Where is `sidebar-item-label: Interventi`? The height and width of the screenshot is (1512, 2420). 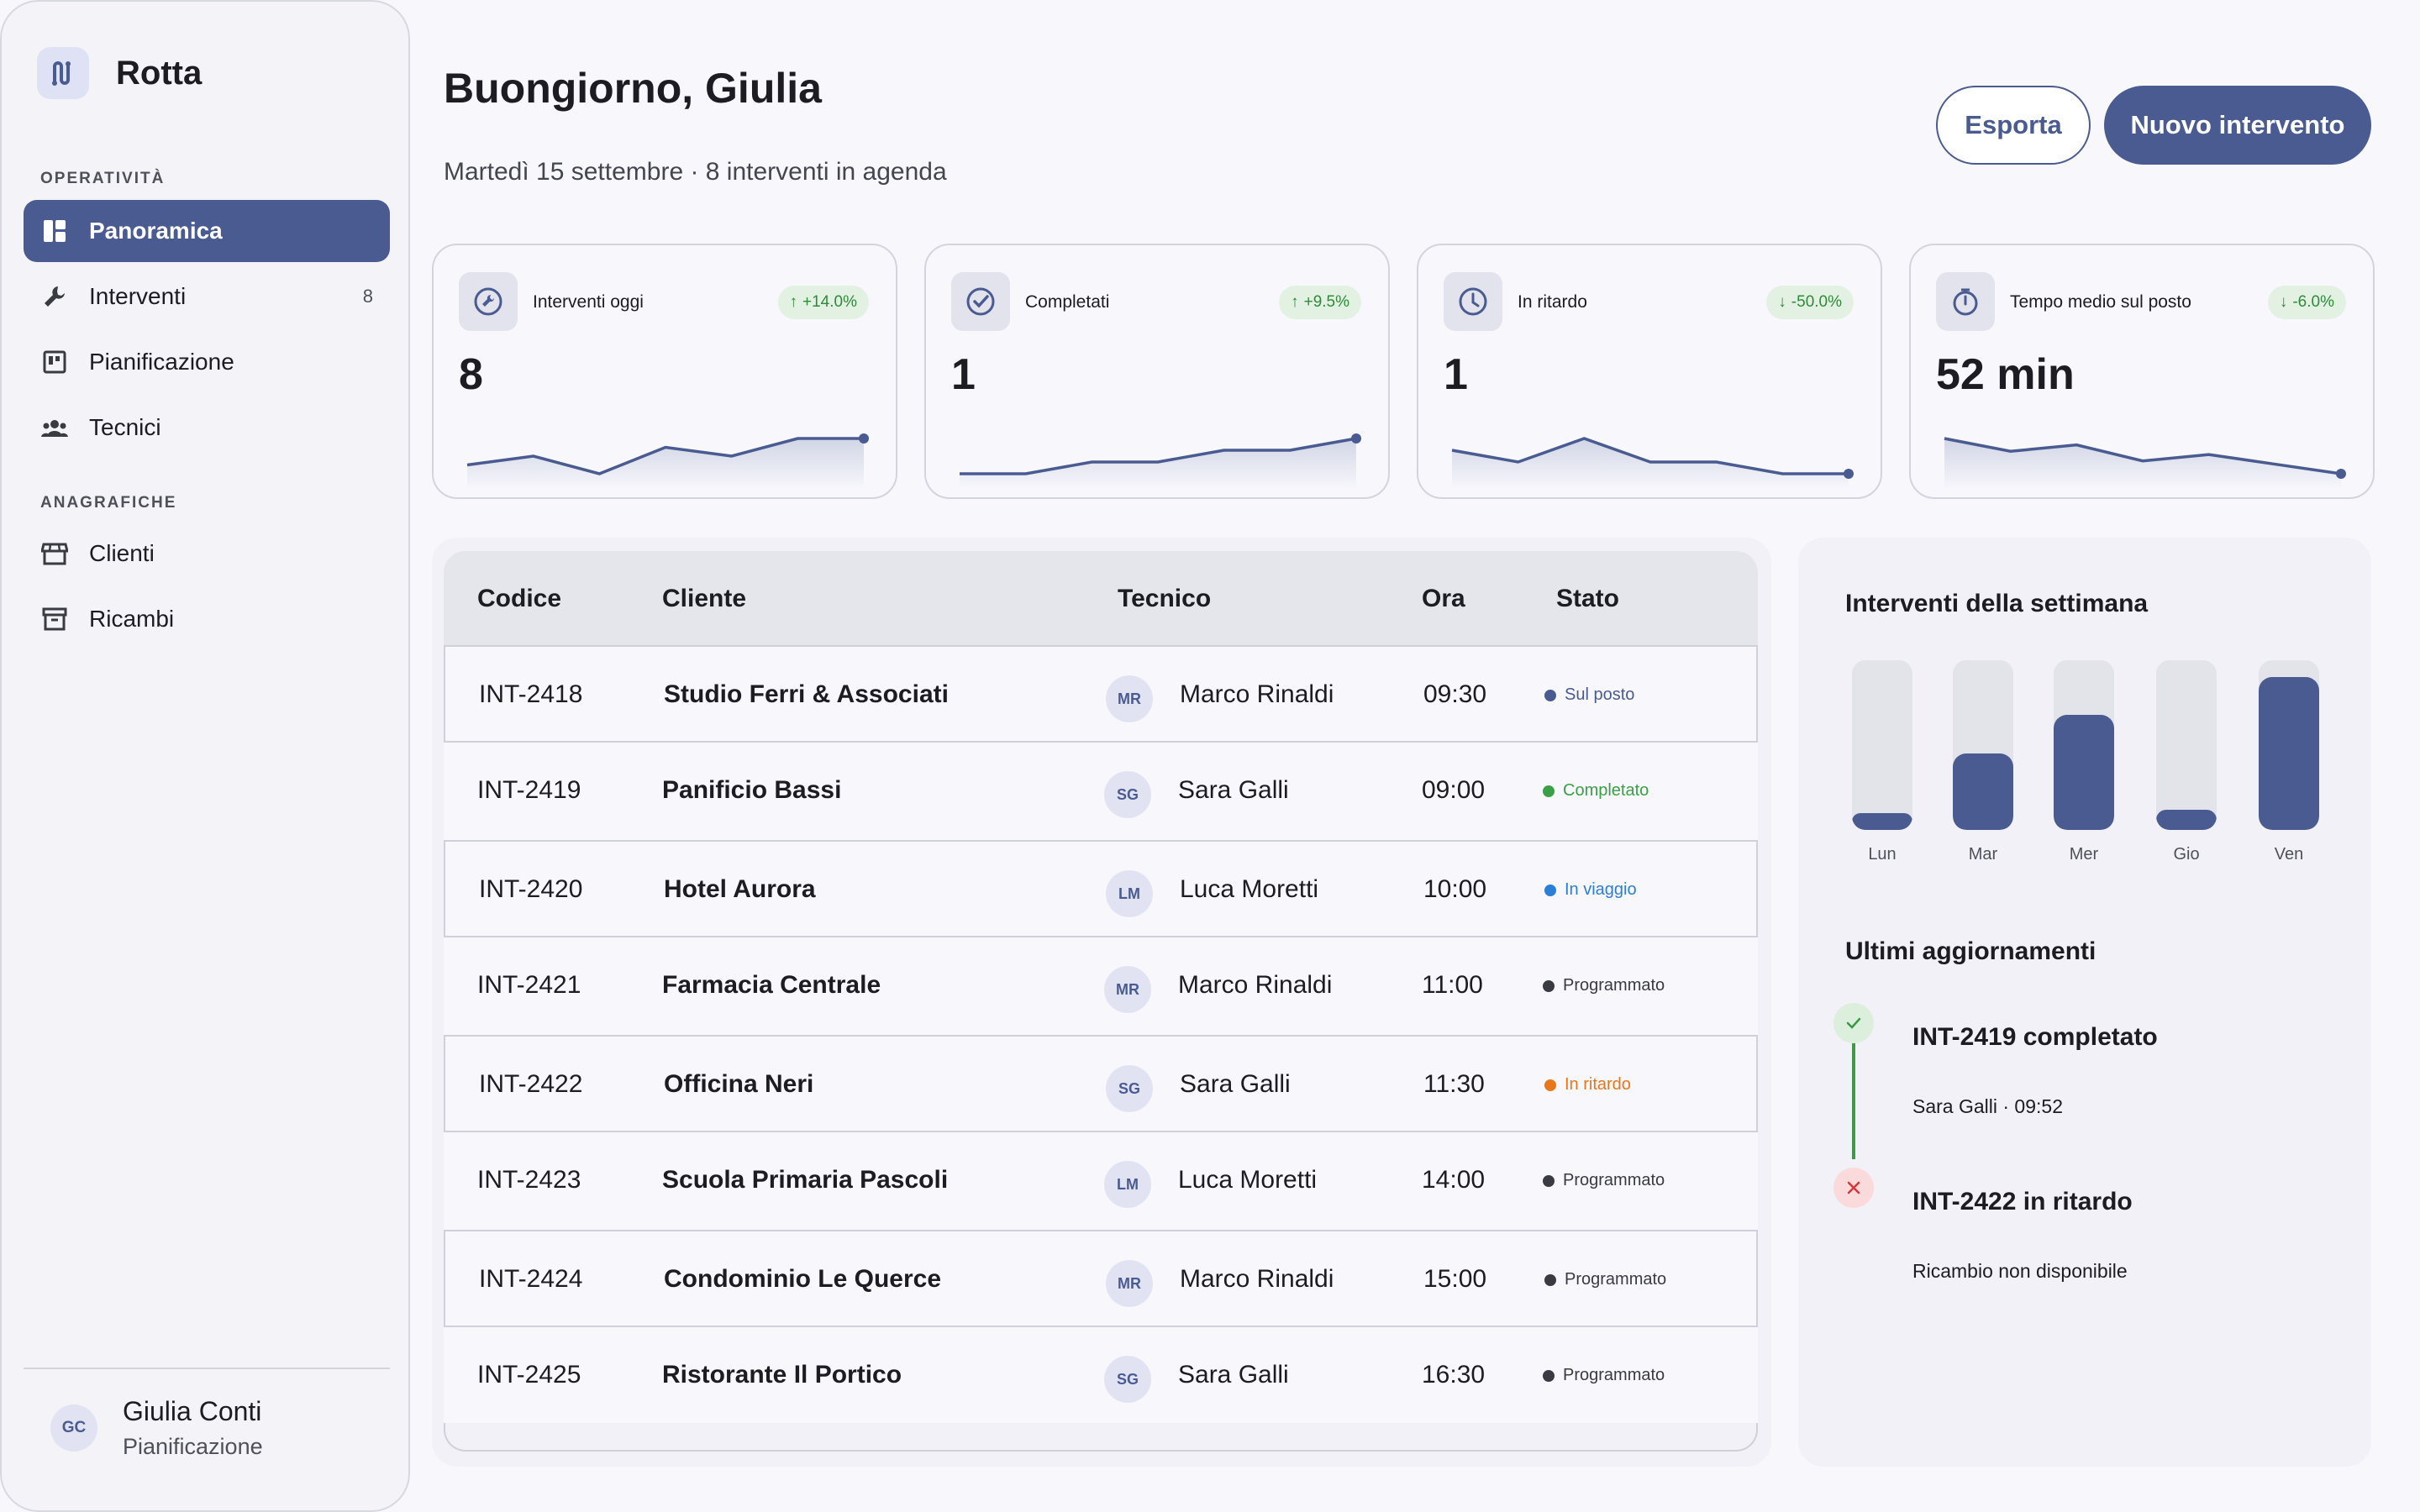 sidebar-item-label: Interventi is located at coordinates (138, 296).